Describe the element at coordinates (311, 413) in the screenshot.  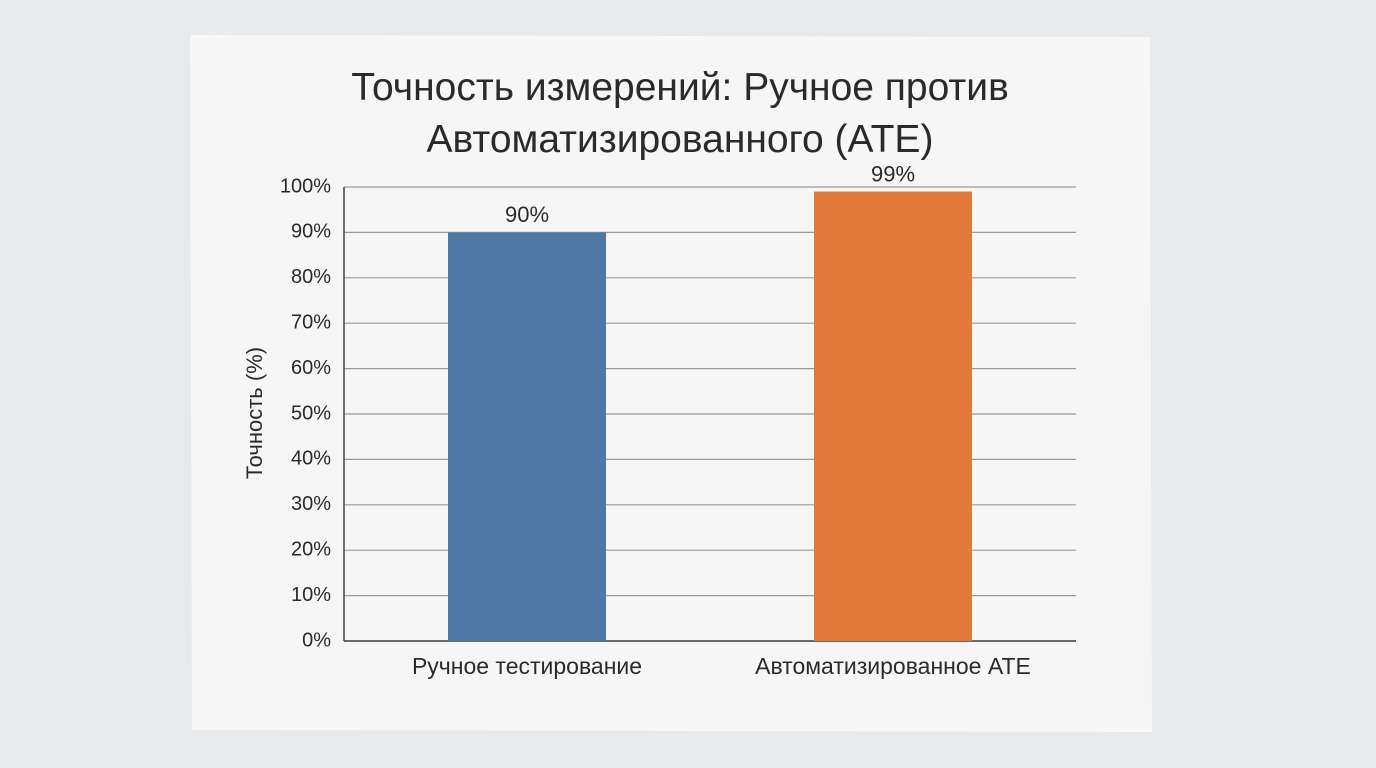
I see `y-tick-label: 50%` at that location.